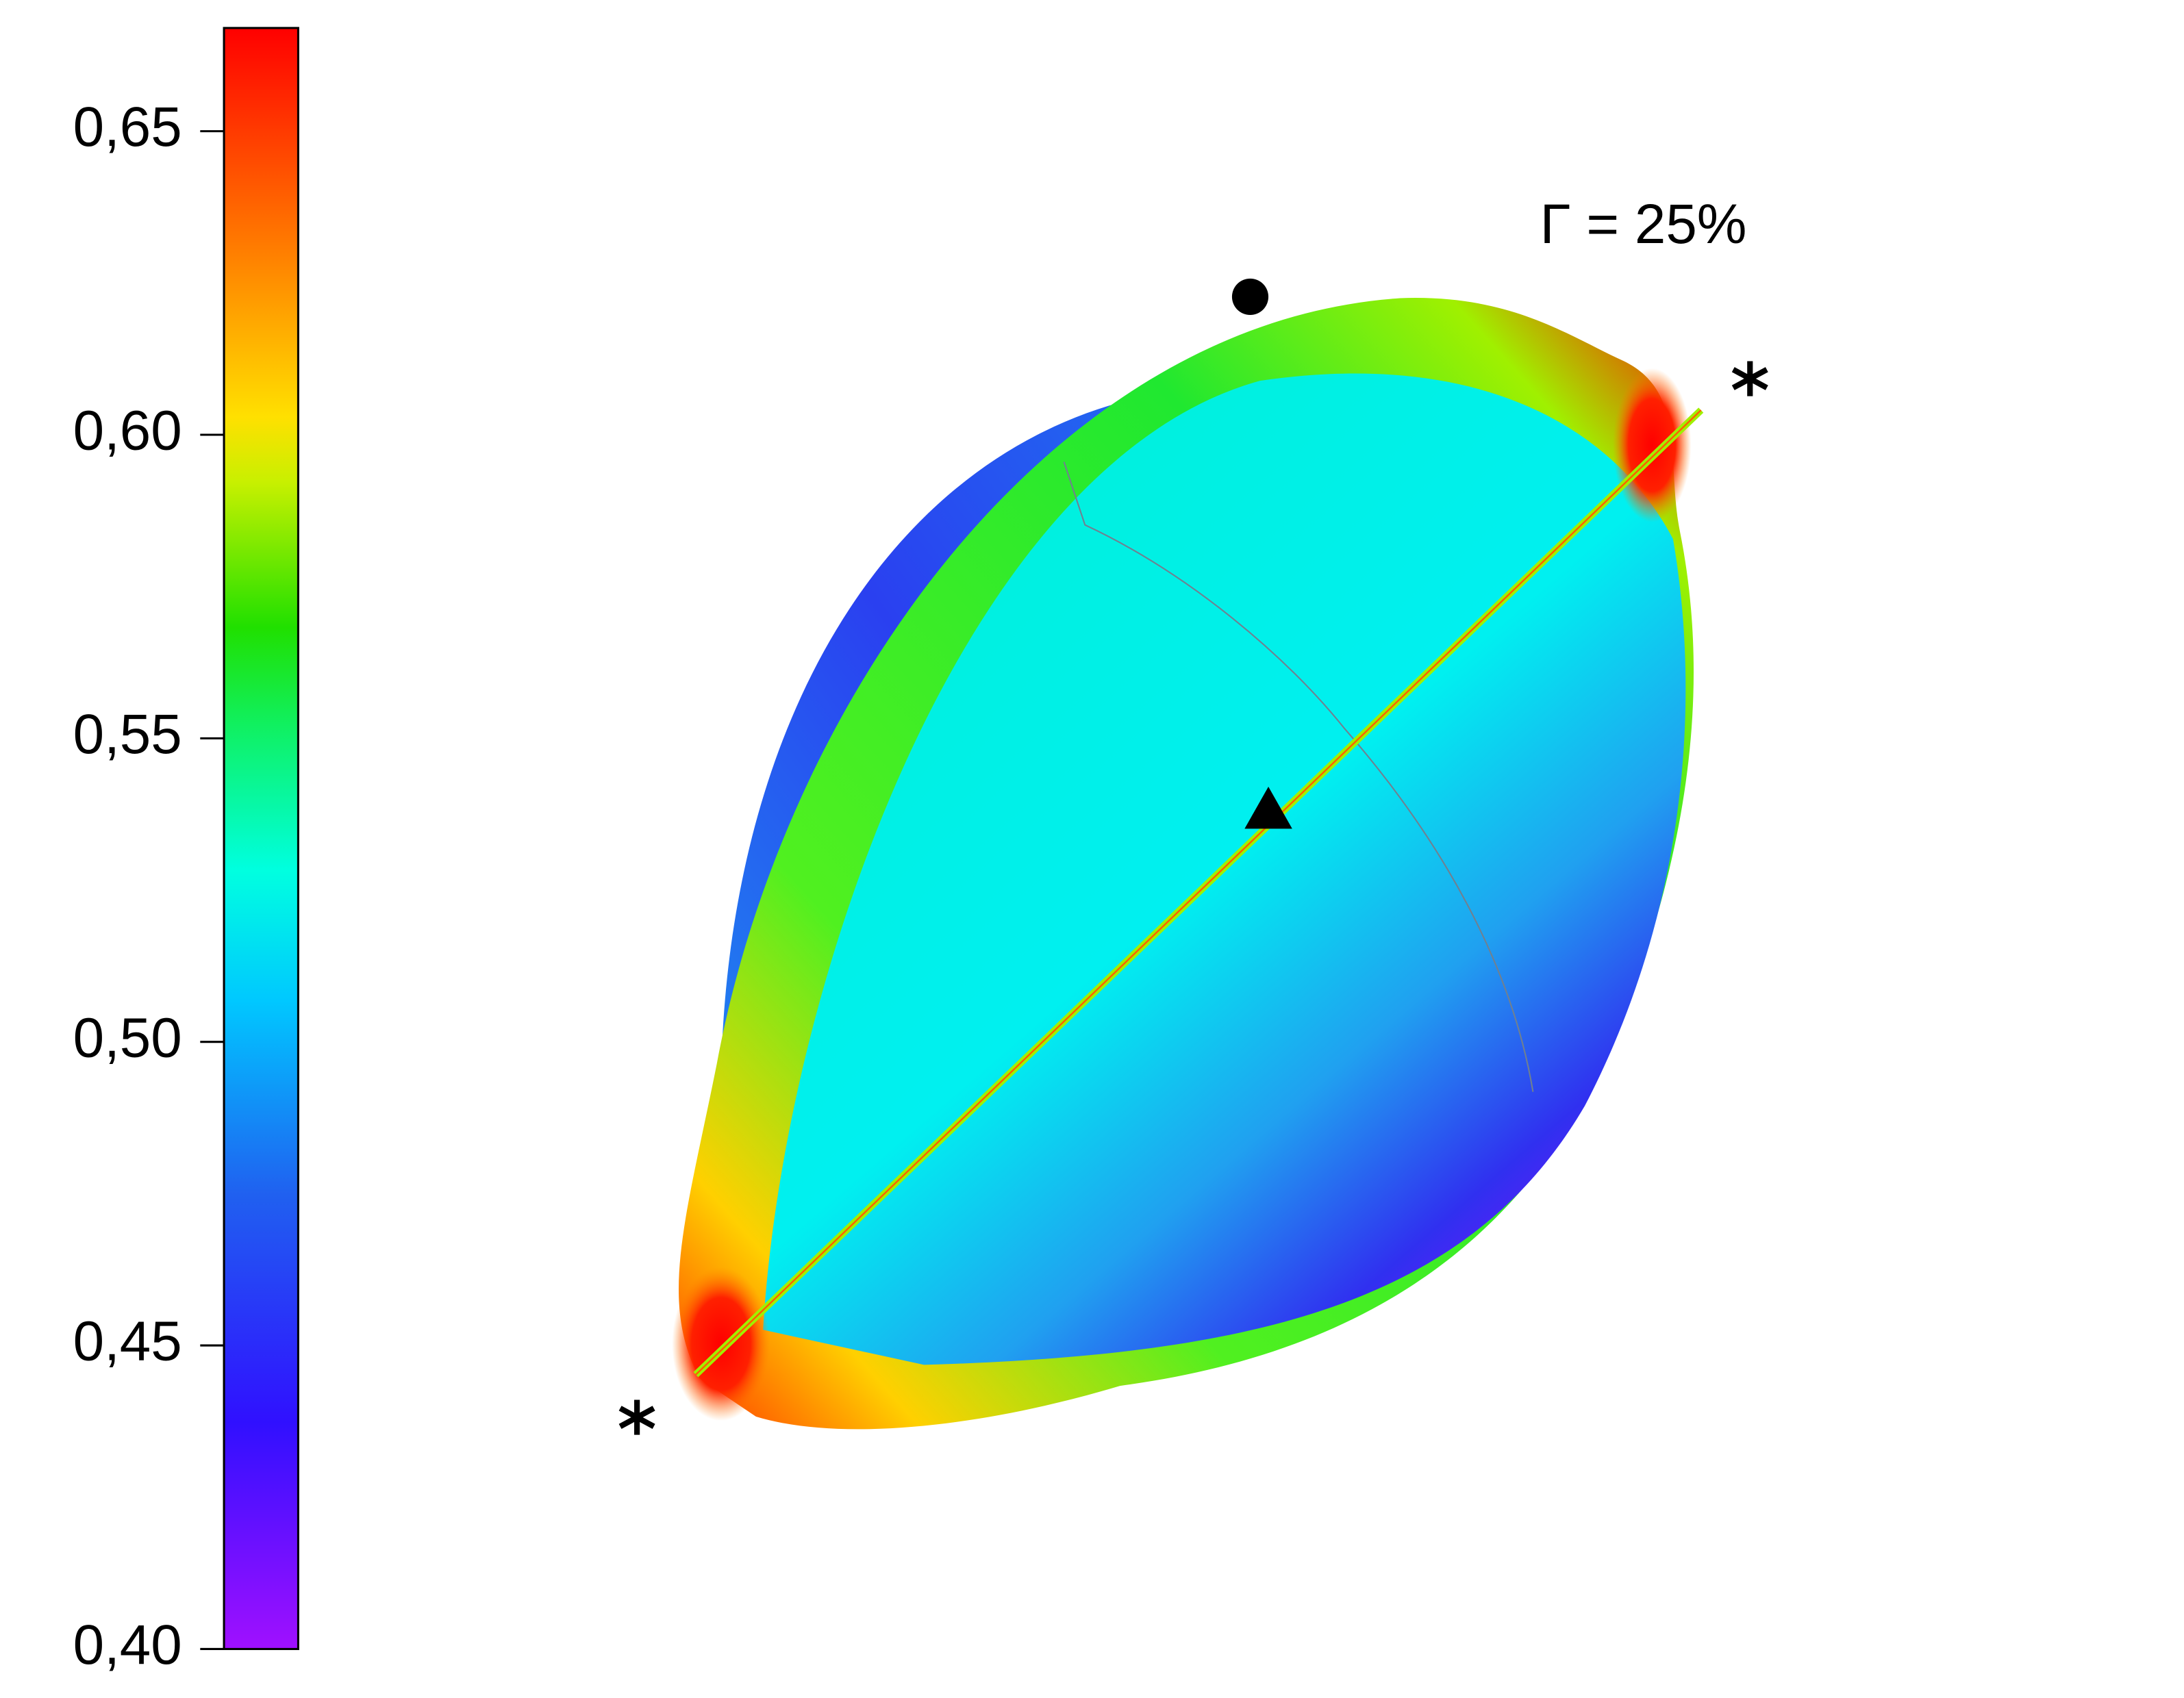 The image size is (2184, 1698). Describe the element at coordinates (1268, 808) in the screenshot. I see `triangle-marker` at that location.